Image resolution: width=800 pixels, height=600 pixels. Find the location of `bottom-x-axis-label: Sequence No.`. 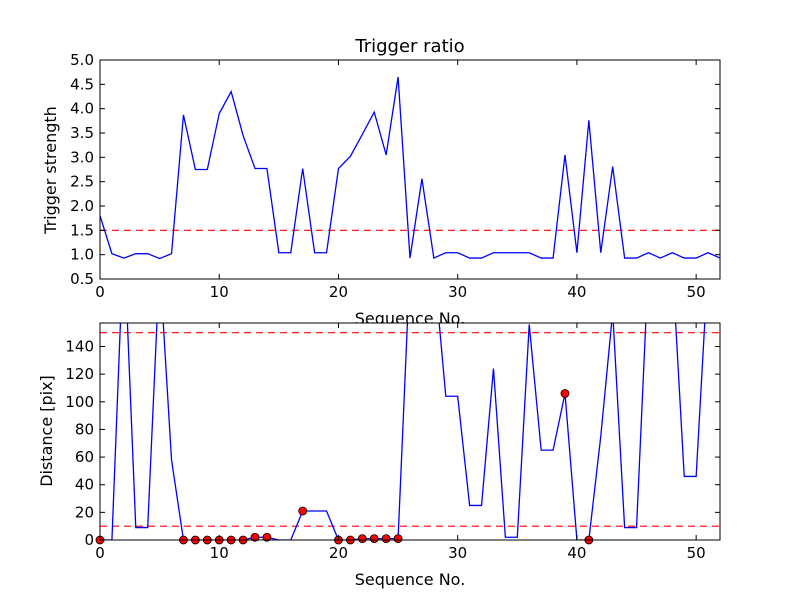

bottom-x-axis-label: Sequence No. is located at coordinates (410, 579).